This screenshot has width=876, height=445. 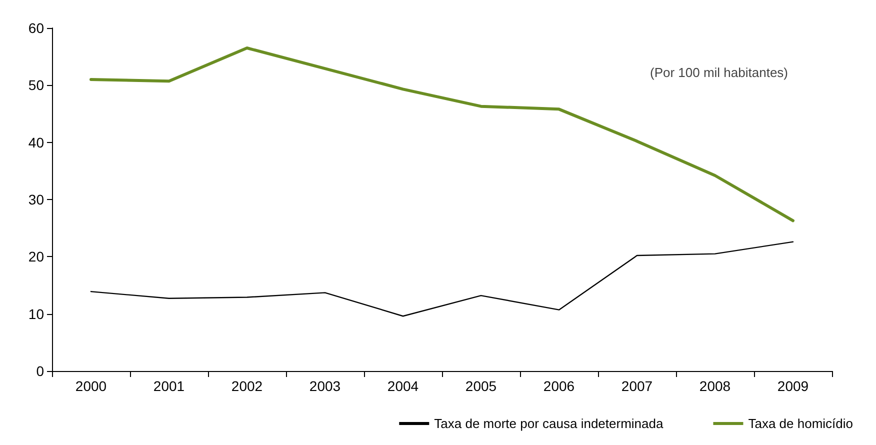 What do you see at coordinates (36, 200) in the screenshot?
I see `y-tick-label: 30` at bounding box center [36, 200].